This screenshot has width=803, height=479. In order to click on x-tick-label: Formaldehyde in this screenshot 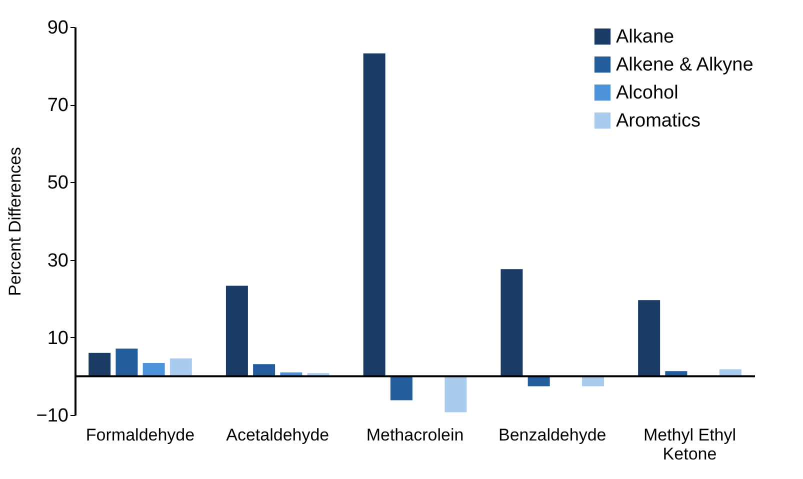, I will do `click(140, 435)`.